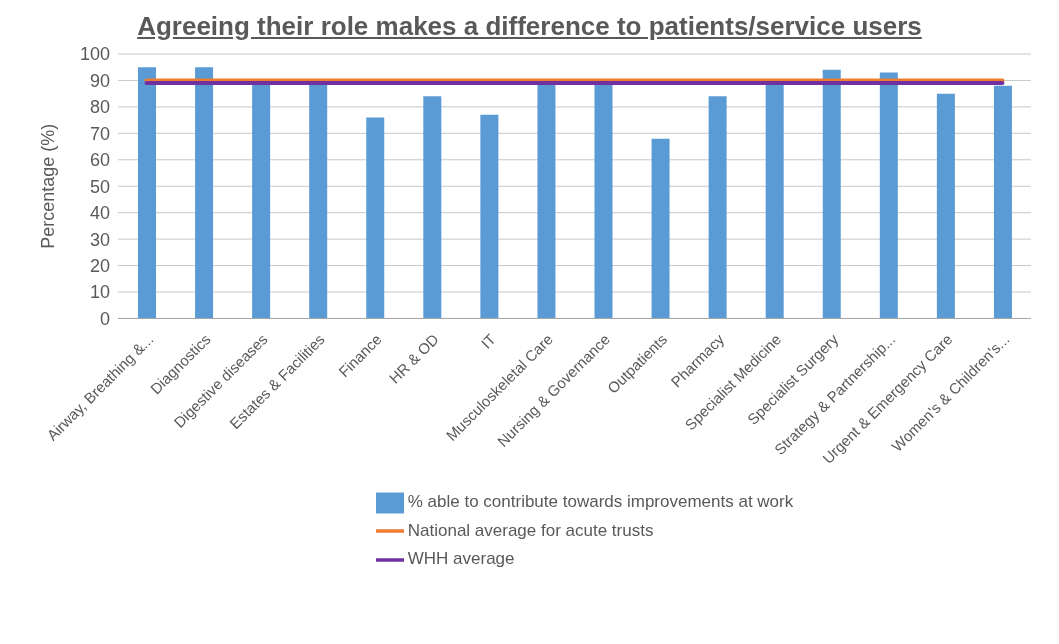 This screenshot has height=644, width=1059. I want to click on y-tick-label: 70, so click(99, 133).